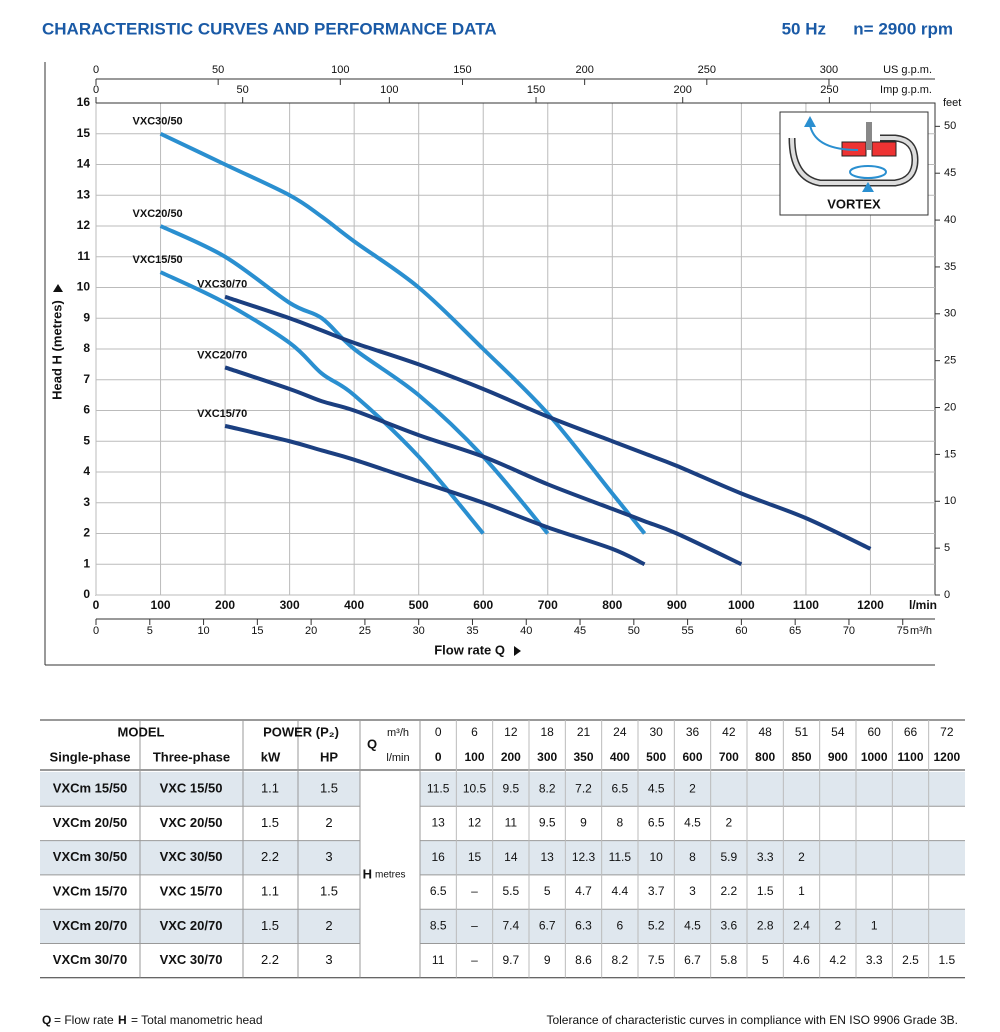 This screenshot has height=1032, width=1000. Describe the element at coordinates (584, 732) in the screenshot. I see `header: 21` at that location.